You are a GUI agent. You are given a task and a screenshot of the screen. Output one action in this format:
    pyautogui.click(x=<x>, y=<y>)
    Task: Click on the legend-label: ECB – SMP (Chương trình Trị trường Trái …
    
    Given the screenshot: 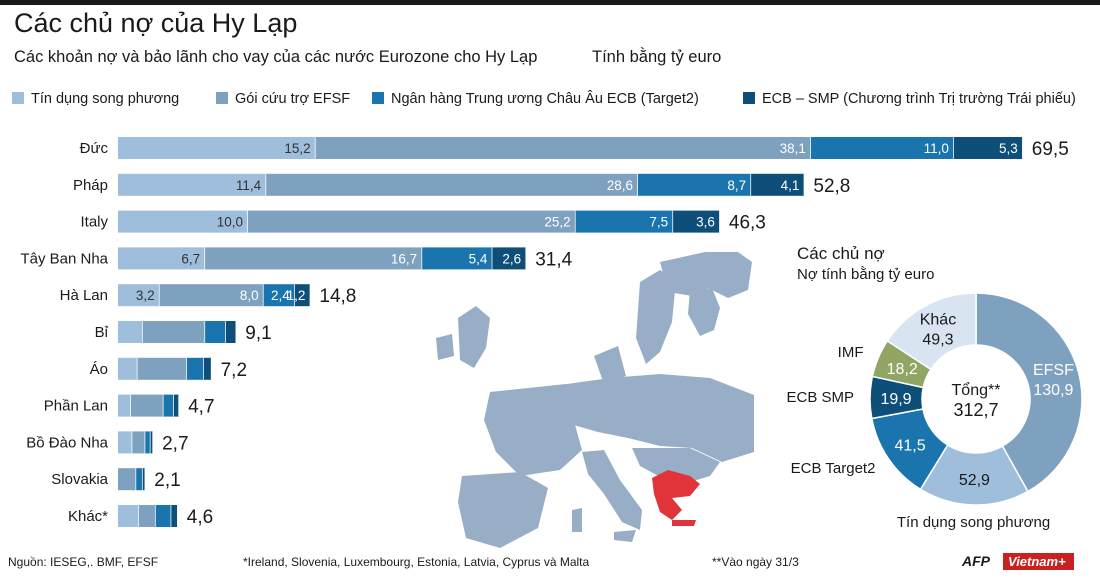 What is the action you would take?
    pyautogui.click(x=919, y=99)
    